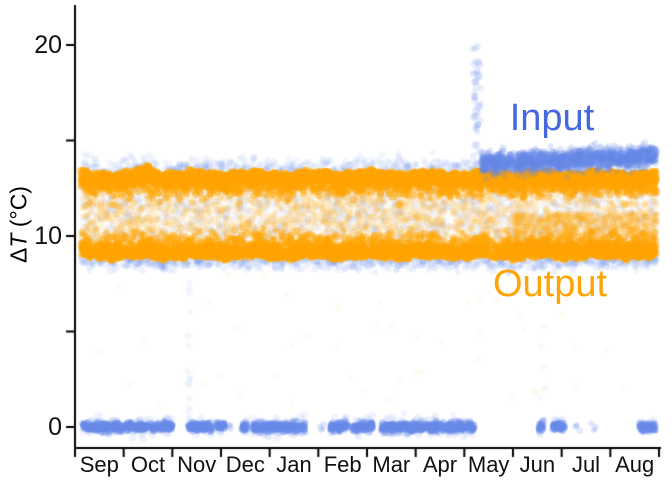  I want to click on y-tick-label-20: 20, so click(48, 45).